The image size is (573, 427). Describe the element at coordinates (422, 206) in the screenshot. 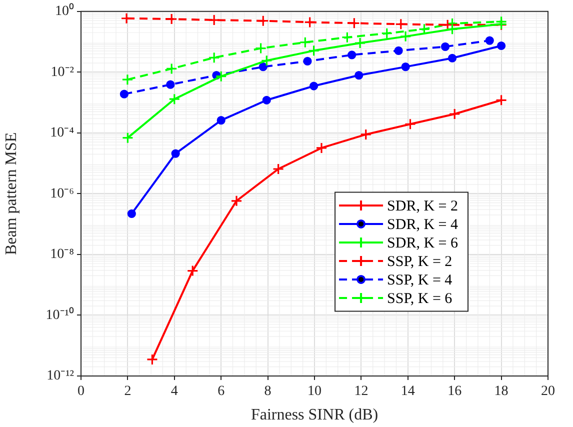

I see `legend-label: SDR, K = 2` at that location.